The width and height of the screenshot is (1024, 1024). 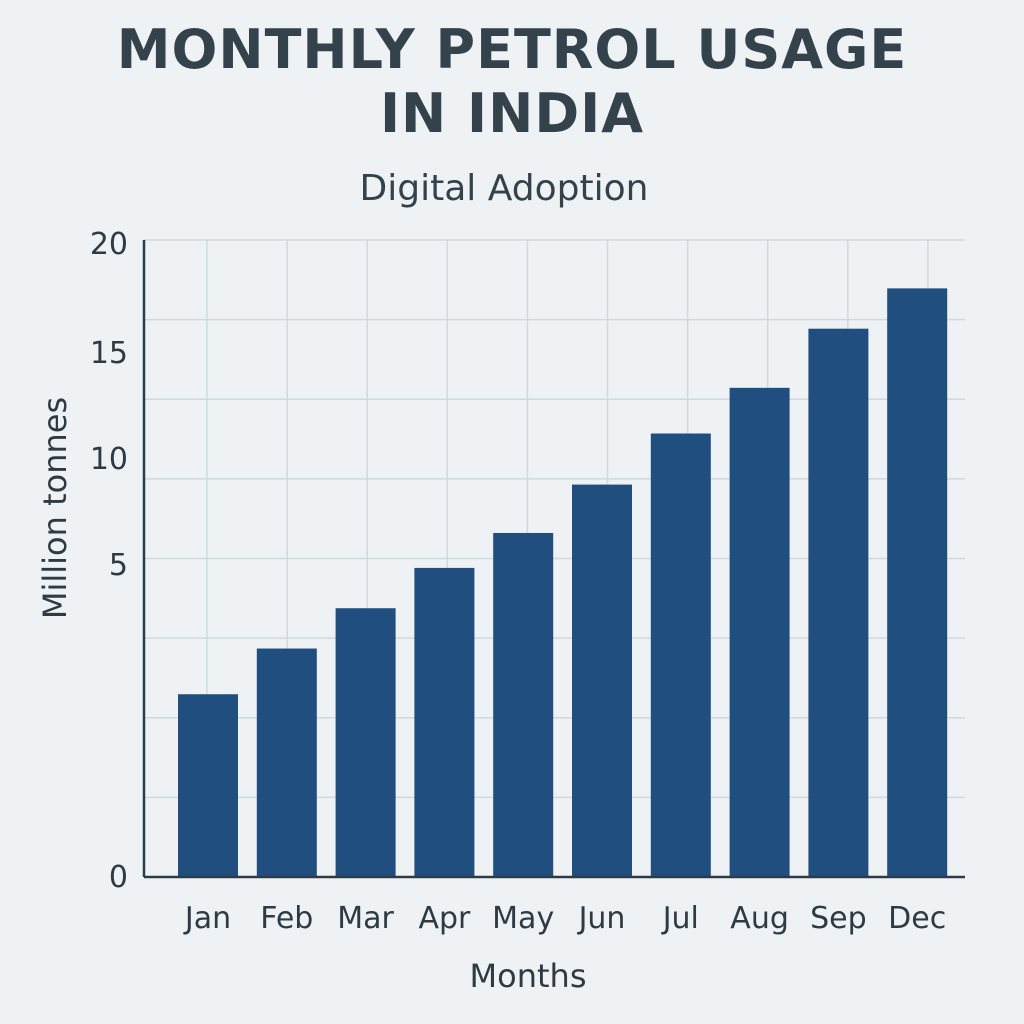 I want to click on x-tick-label-sep: Sep, so click(x=838, y=918).